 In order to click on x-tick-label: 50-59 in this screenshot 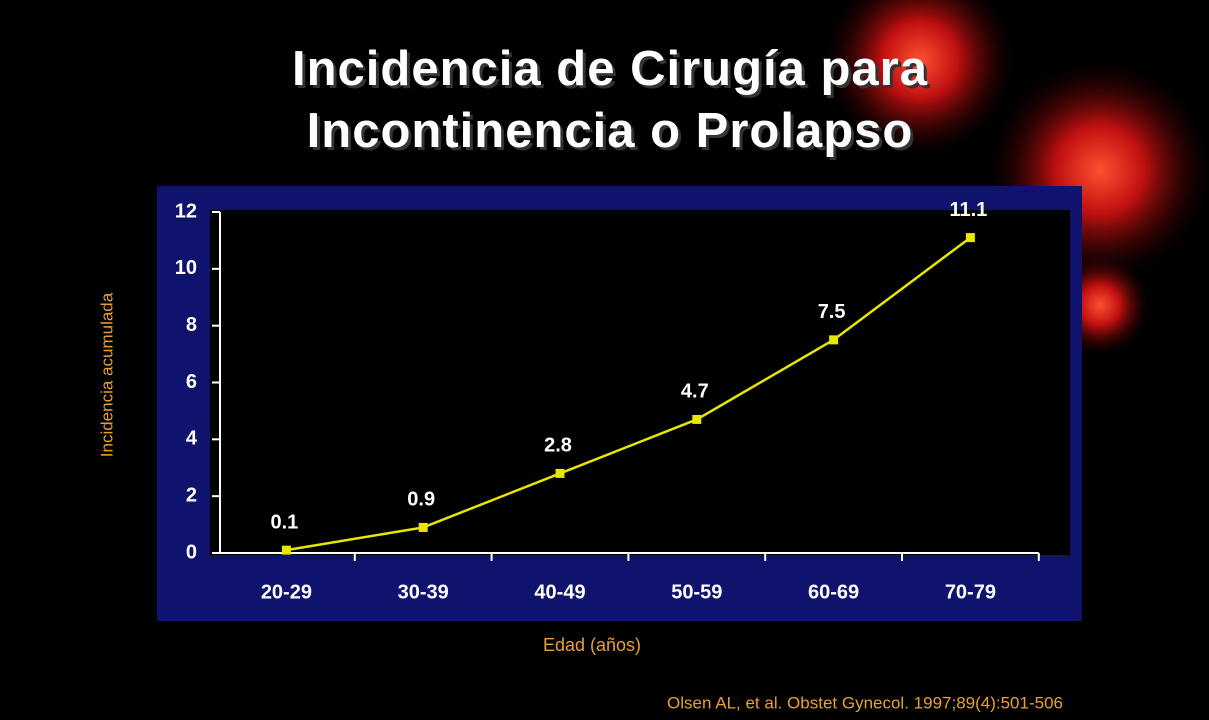, I will do `click(696, 592)`.